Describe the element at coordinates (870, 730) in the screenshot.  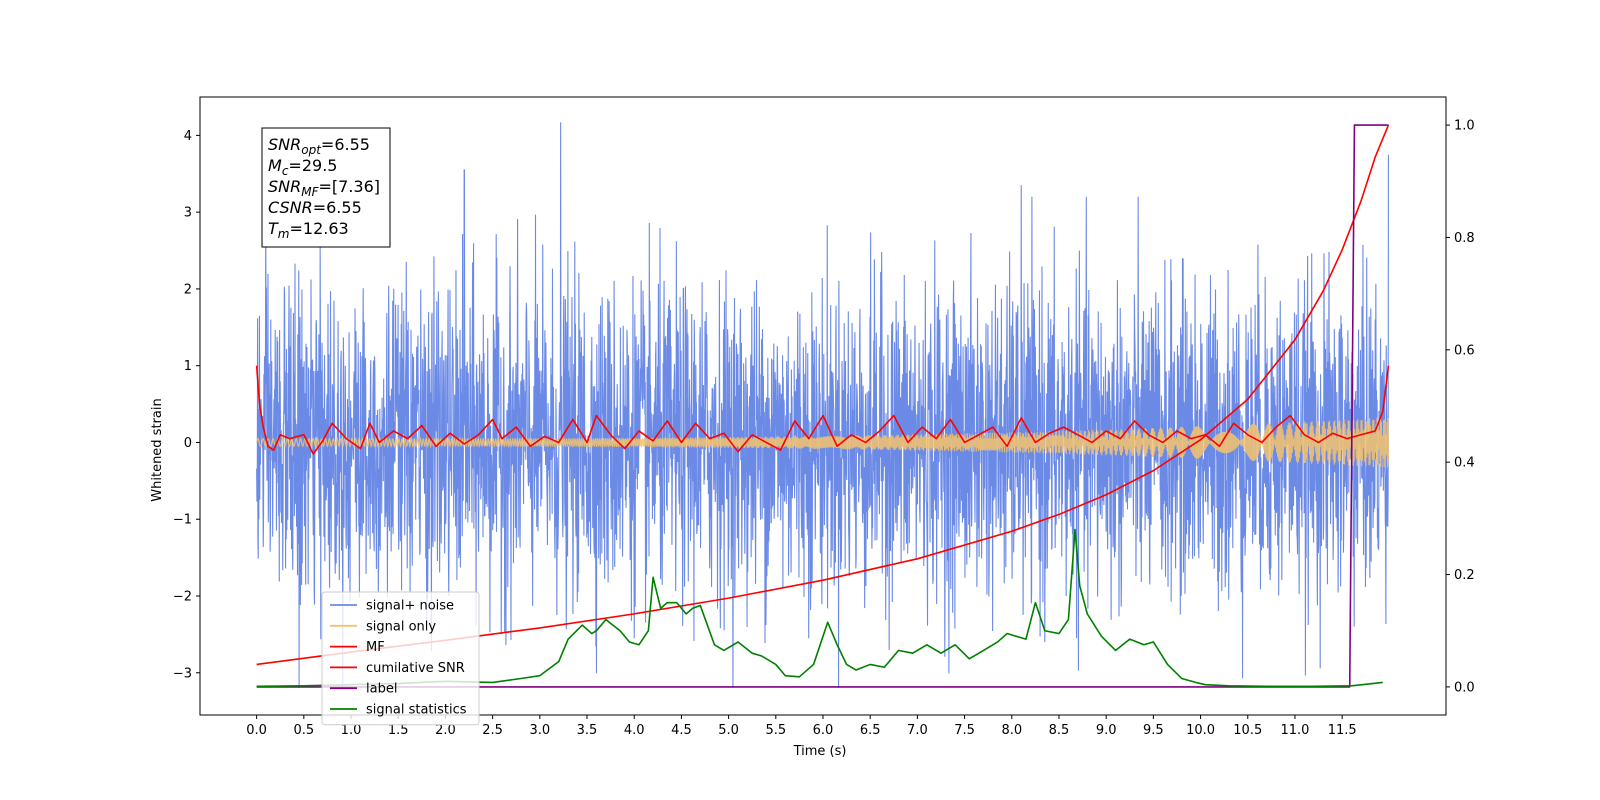
I see `x-tick-label: 6.5` at that location.